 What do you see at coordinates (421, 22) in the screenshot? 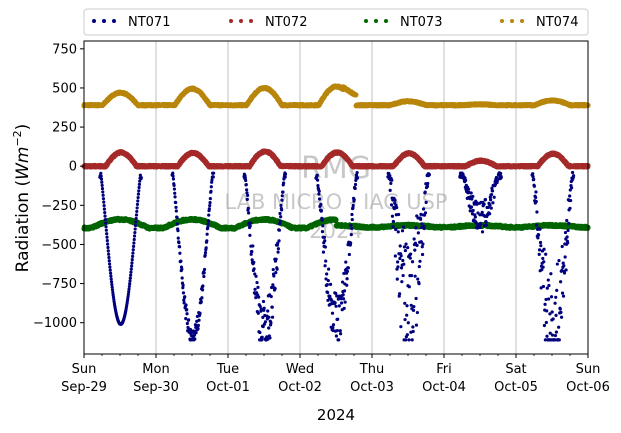
I see `legend-label-nt073: NT073` at bounding box center [421, 22].